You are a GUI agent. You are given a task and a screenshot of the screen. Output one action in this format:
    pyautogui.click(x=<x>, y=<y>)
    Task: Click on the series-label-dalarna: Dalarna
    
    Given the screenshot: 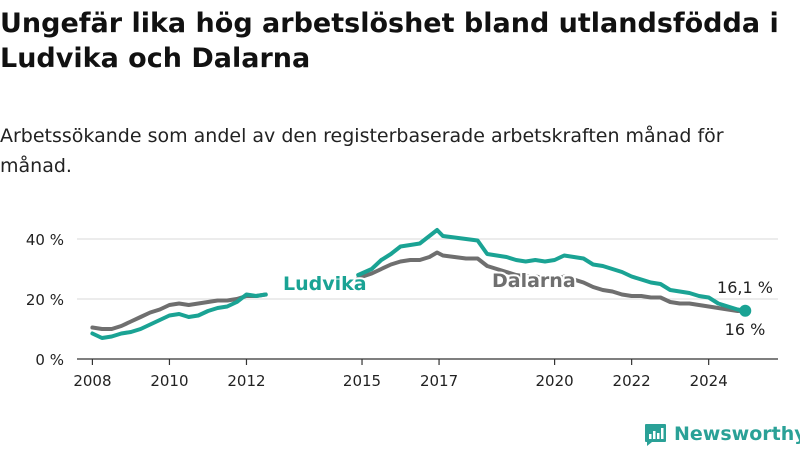 What is the action you would take?
    pyautogui.click(x=534, y=281)
    